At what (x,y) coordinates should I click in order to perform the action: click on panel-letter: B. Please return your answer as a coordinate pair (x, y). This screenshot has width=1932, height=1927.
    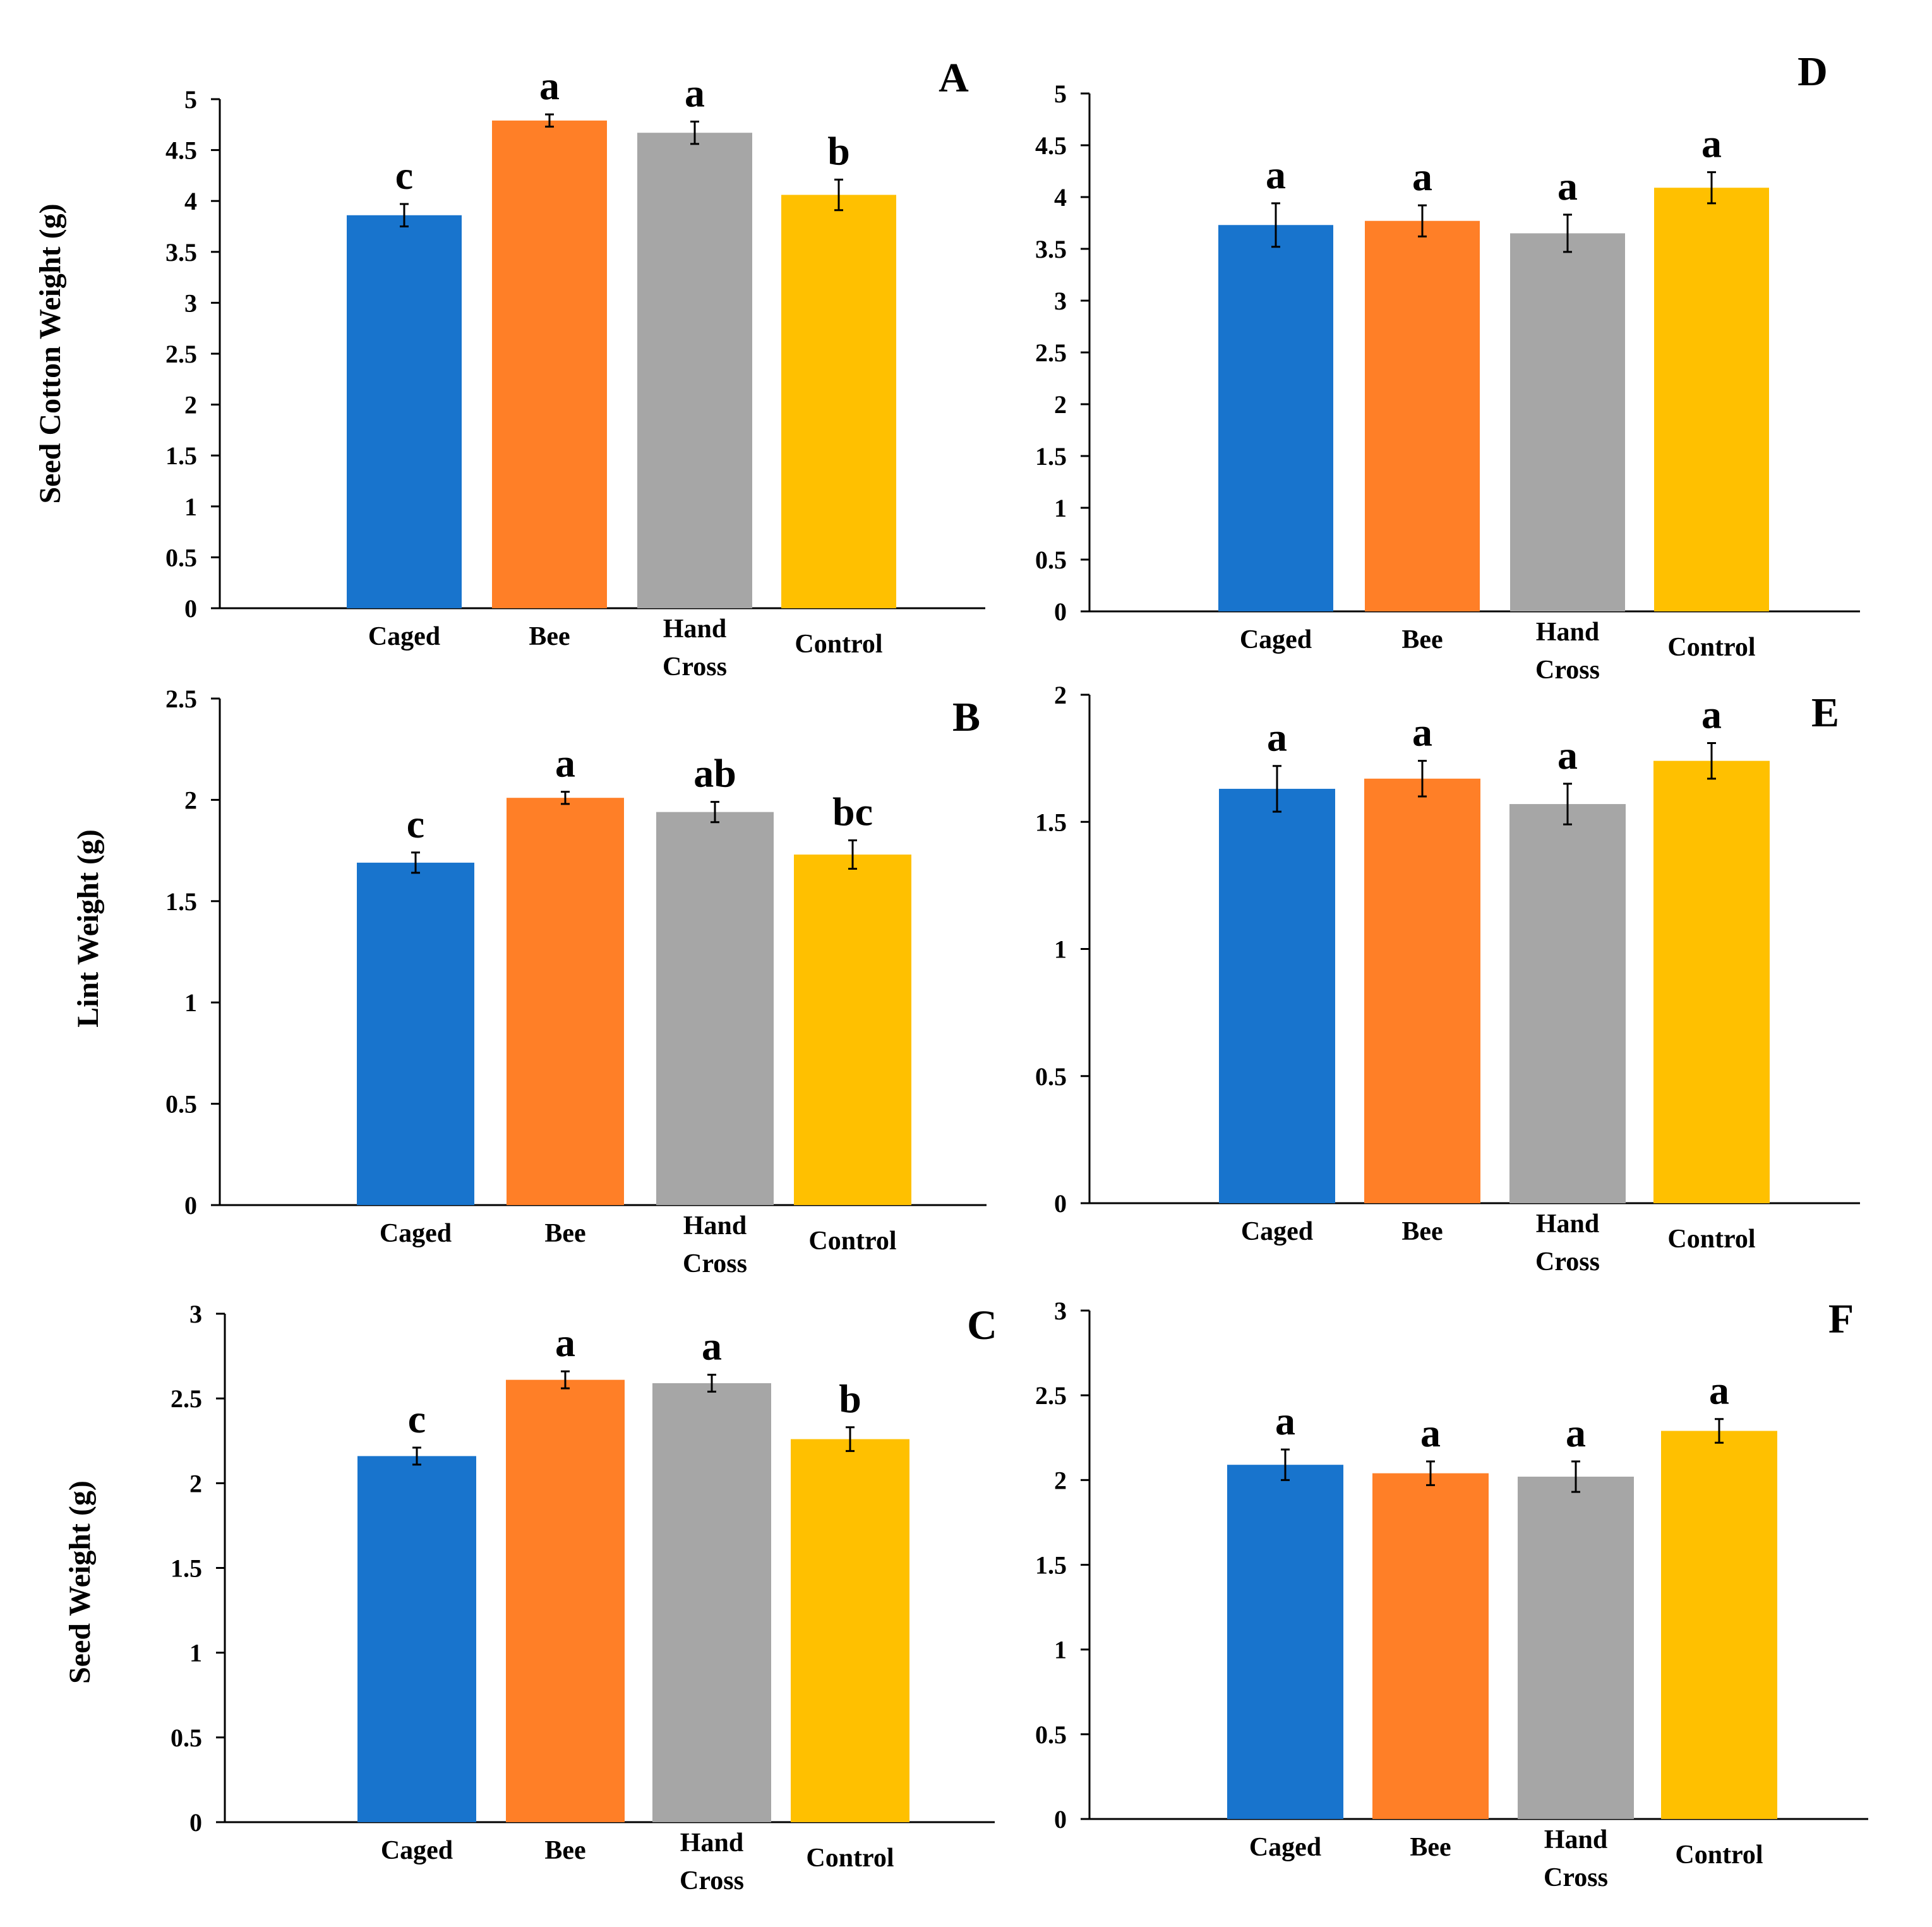
    Looking at the image, I should click on (966, 717).